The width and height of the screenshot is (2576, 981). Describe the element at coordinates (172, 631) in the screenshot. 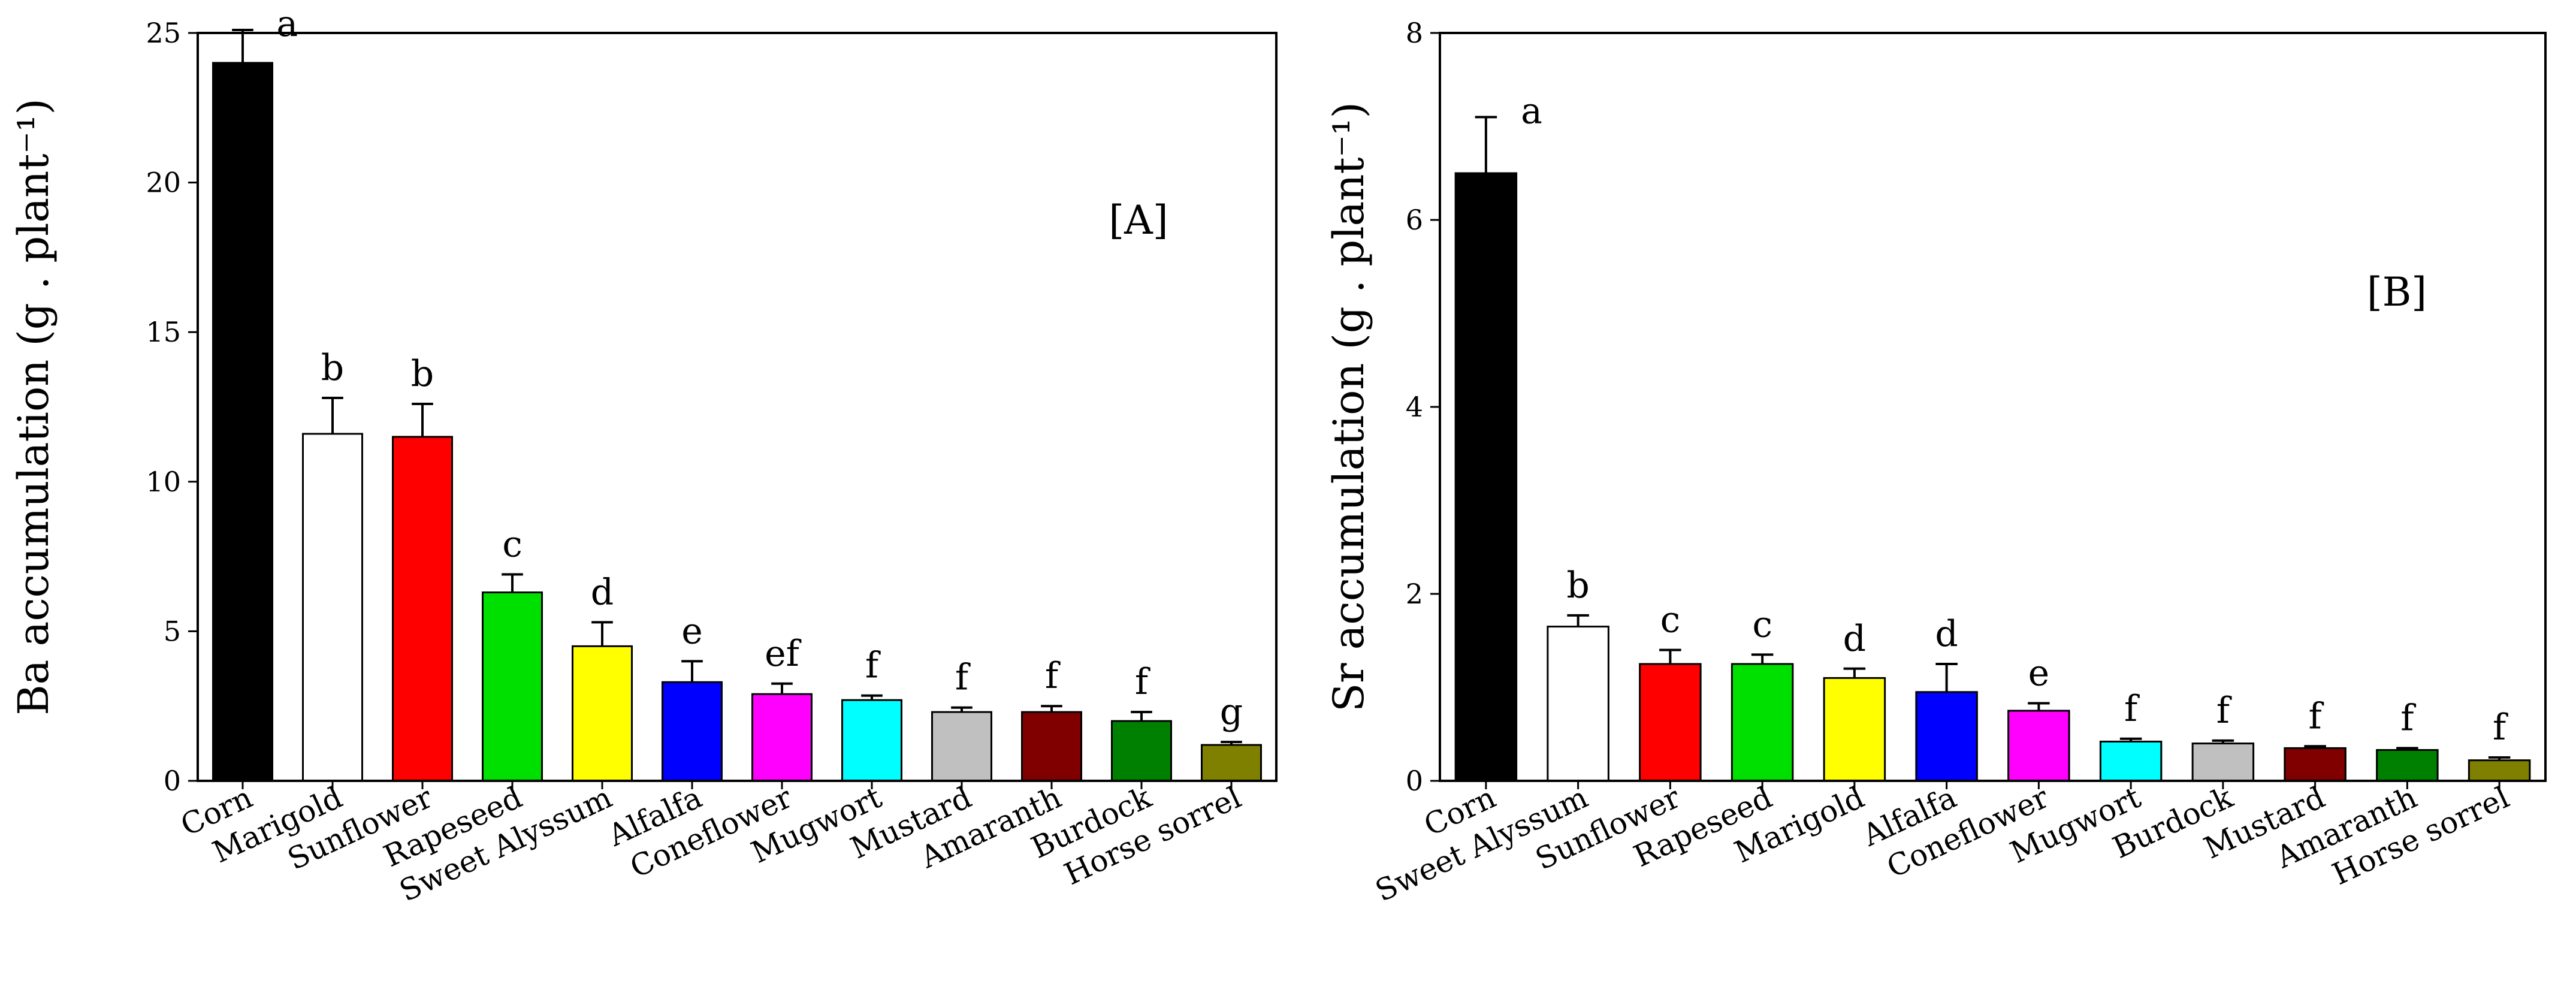

I see `y-tick-label: 5` at that location.